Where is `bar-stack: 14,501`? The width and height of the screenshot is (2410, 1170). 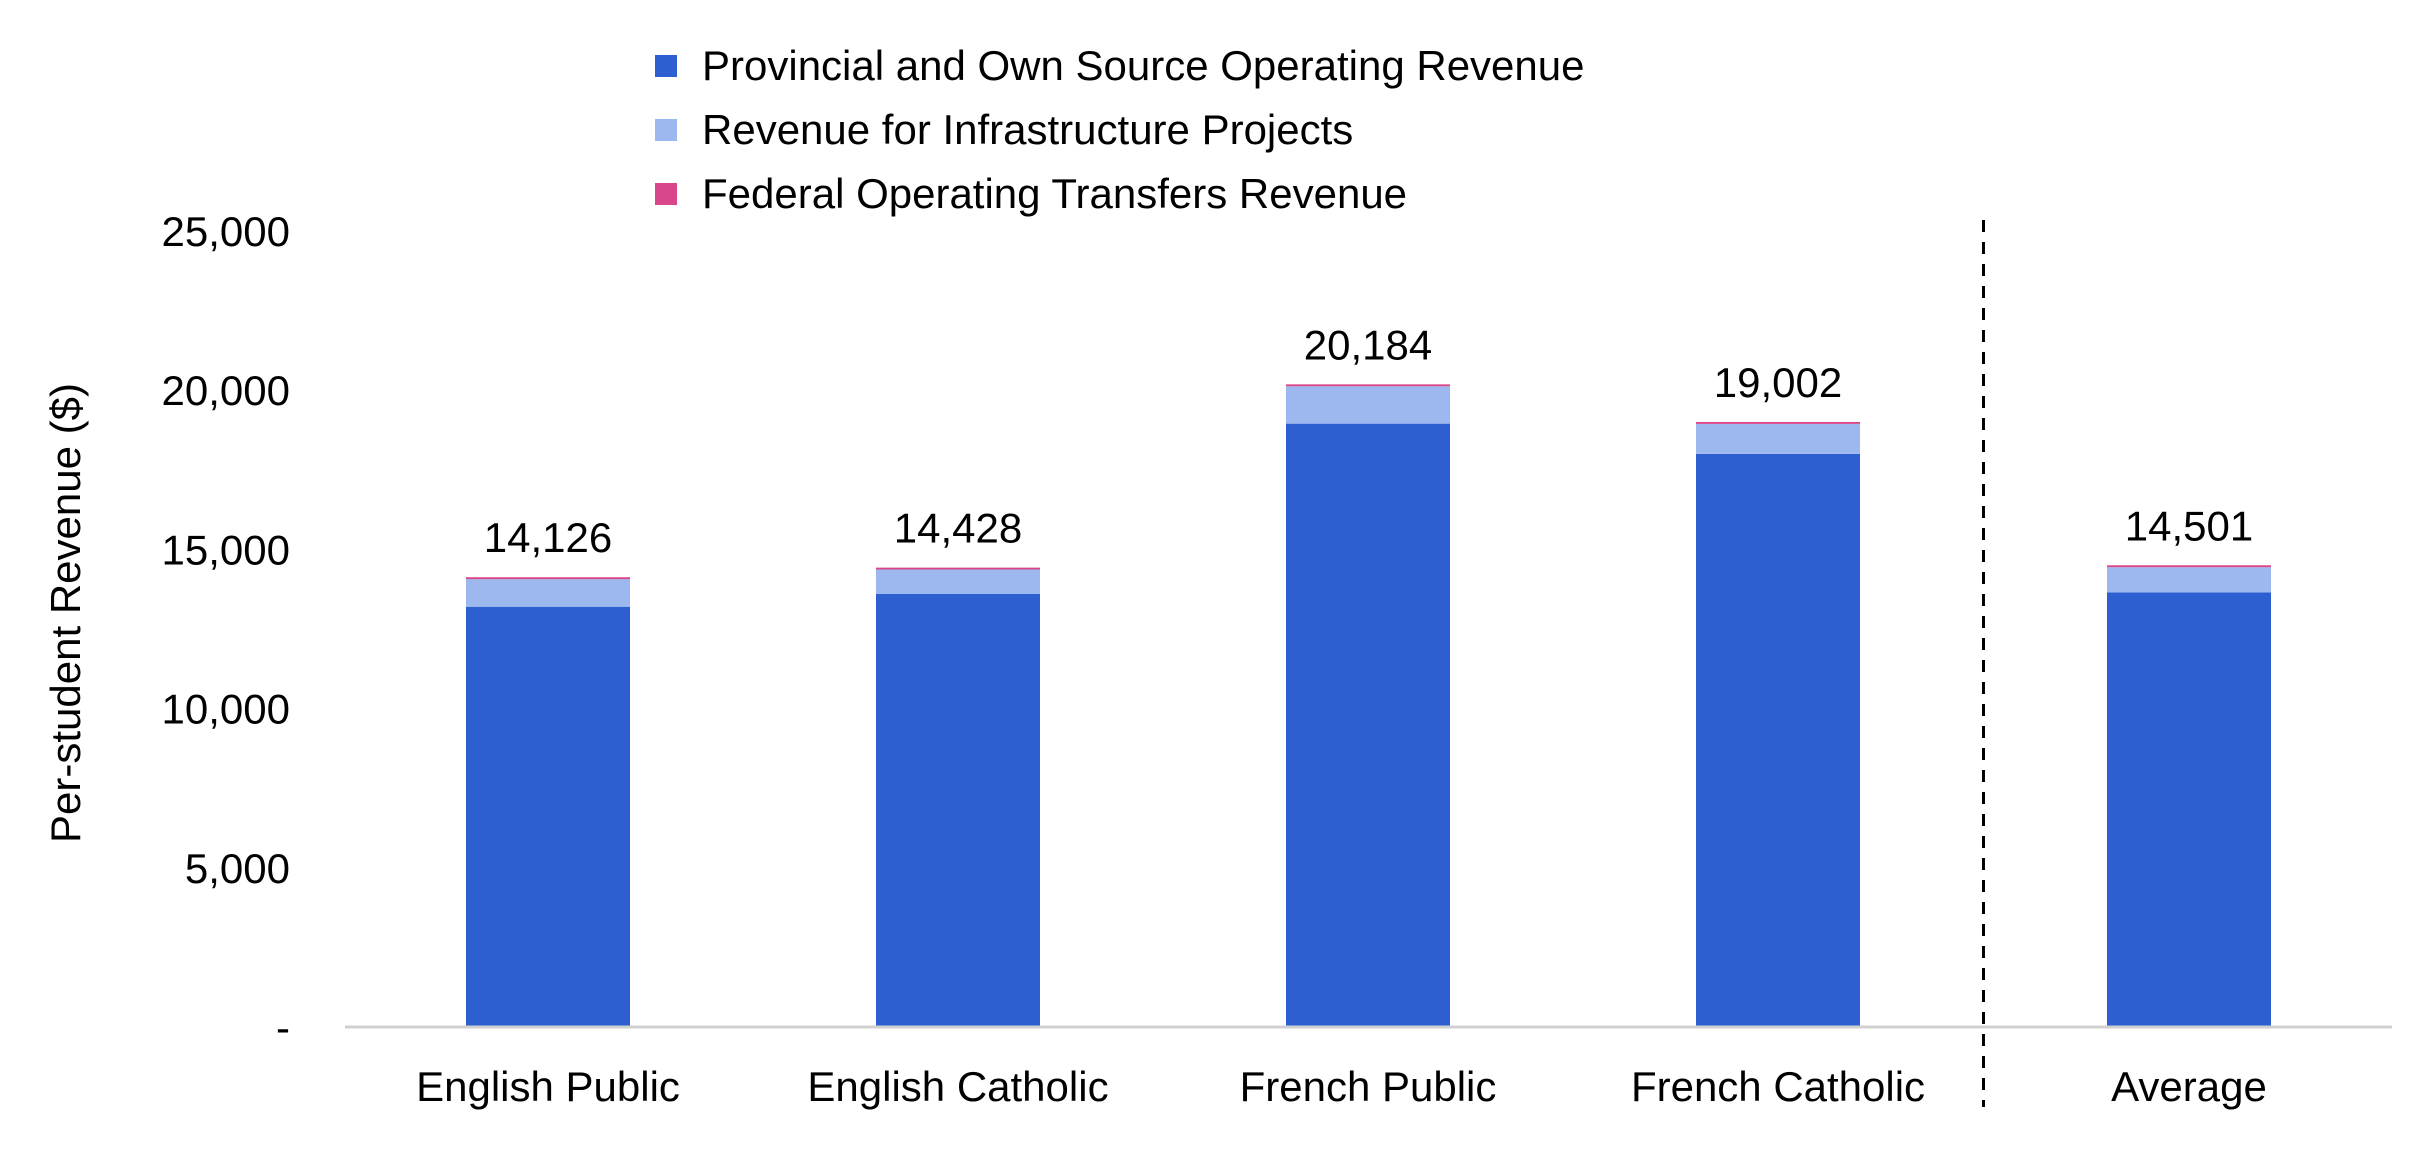
bar-stack: 14,501 is located at coordinates (2189, 764).